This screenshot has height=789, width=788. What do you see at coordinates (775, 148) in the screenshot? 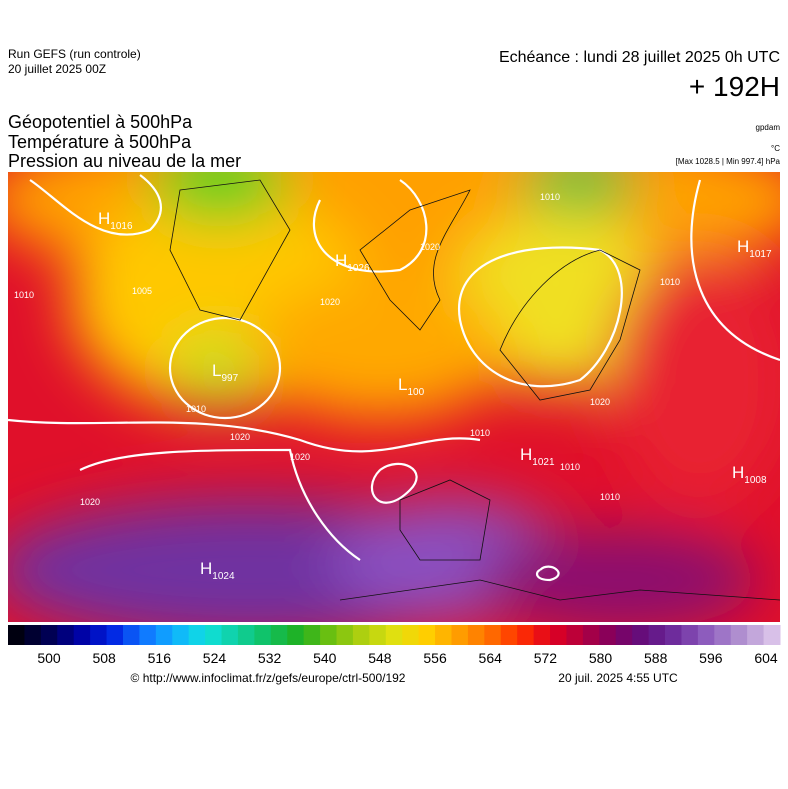
I see `unit-label: °C` at bounding box center [775, 148].